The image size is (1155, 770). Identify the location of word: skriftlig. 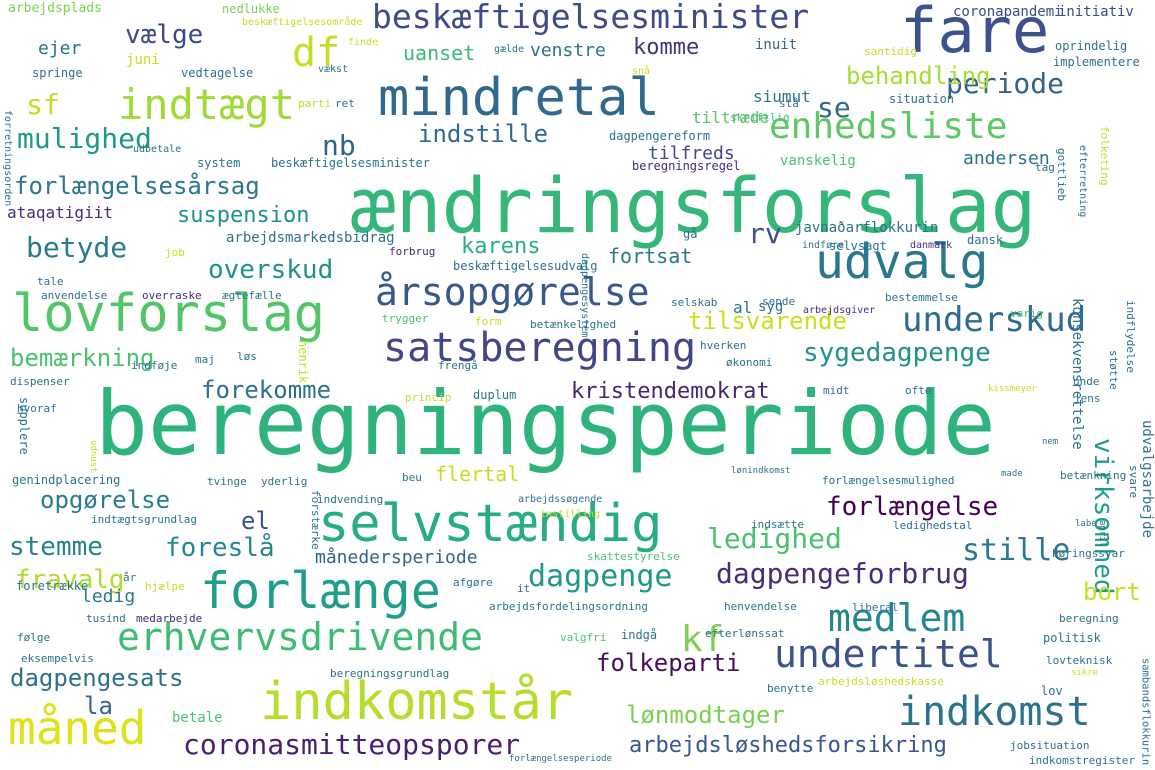
(760, 117).